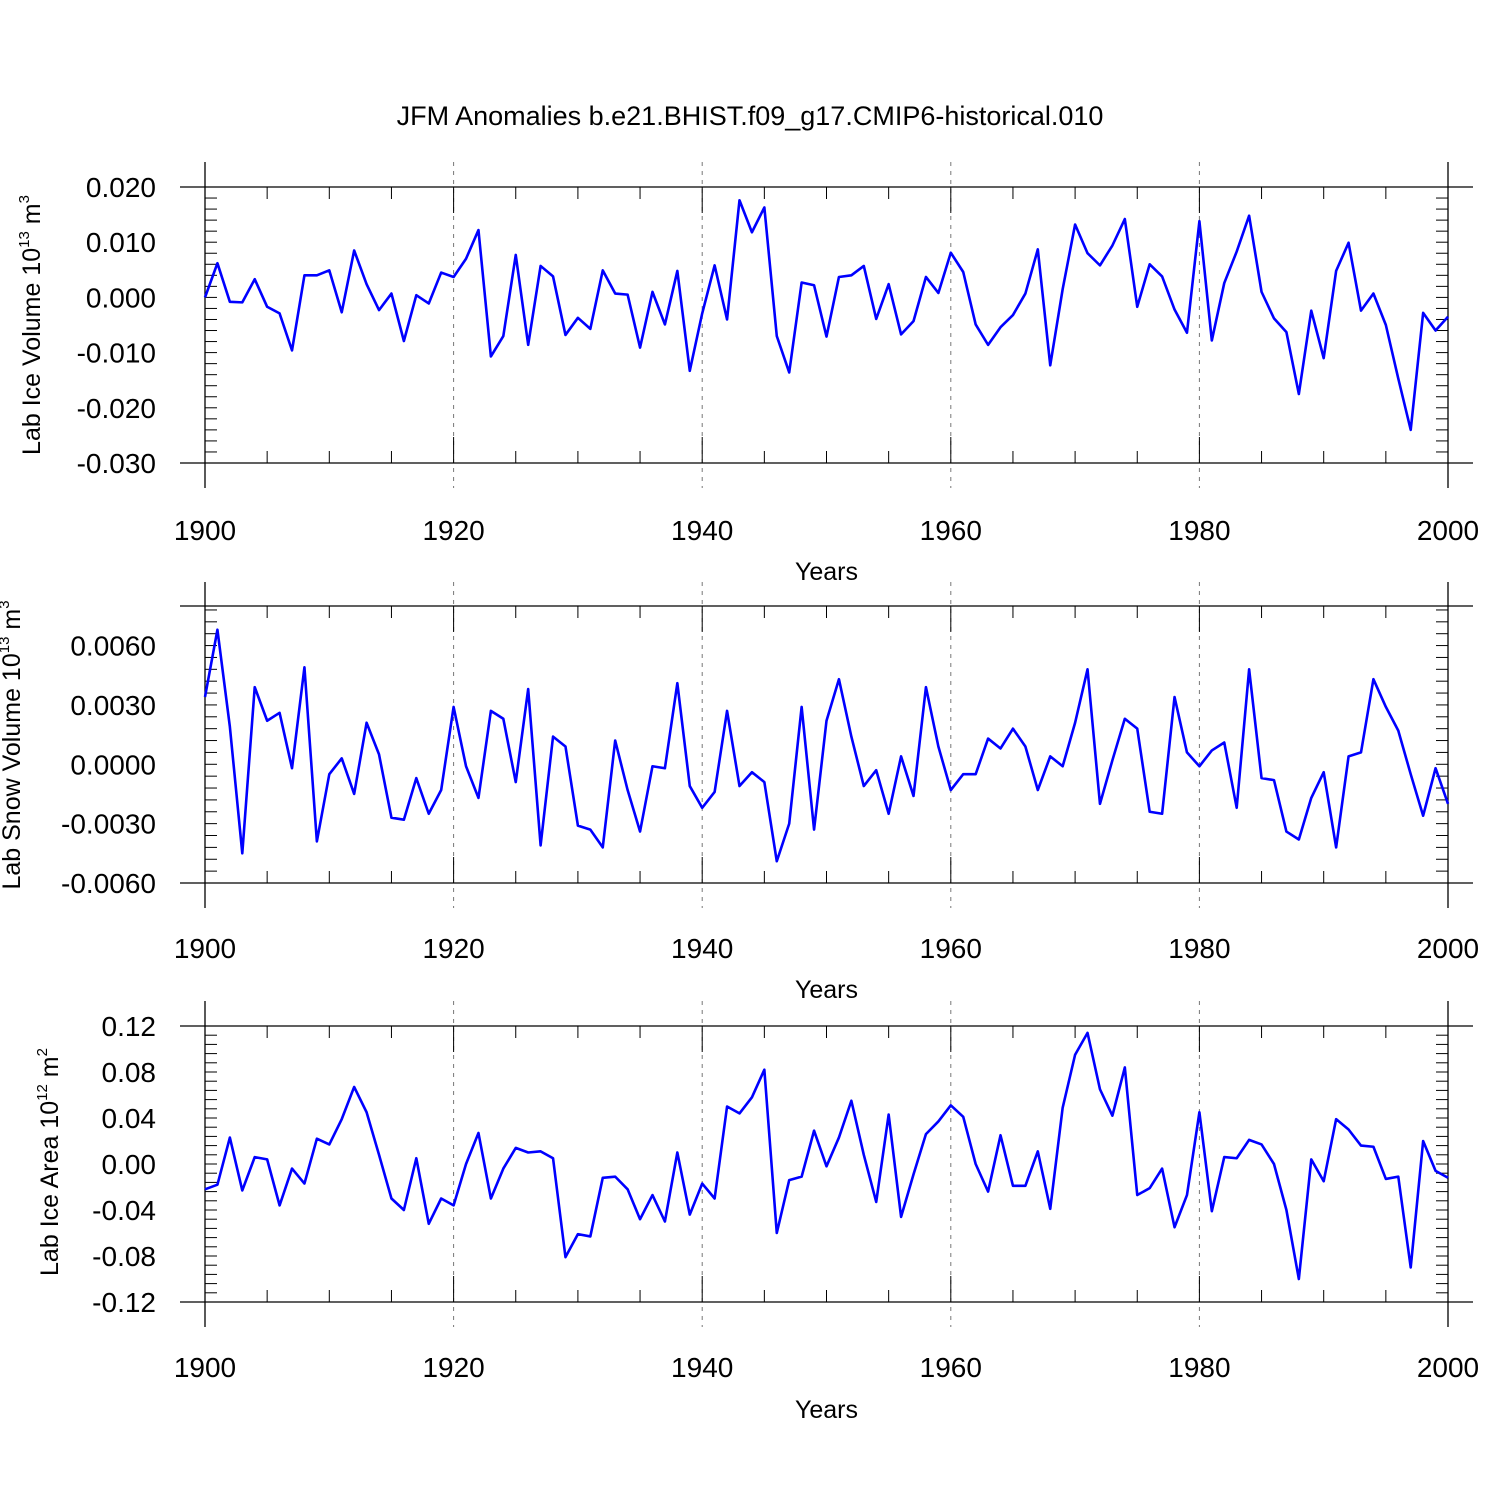 This screenshot has width=1500, height=1500. What do you see at coordinates (129, 1026) in the screenshot?
I see `y-tick-label: 0.12` at bounding box center [129, 1026].